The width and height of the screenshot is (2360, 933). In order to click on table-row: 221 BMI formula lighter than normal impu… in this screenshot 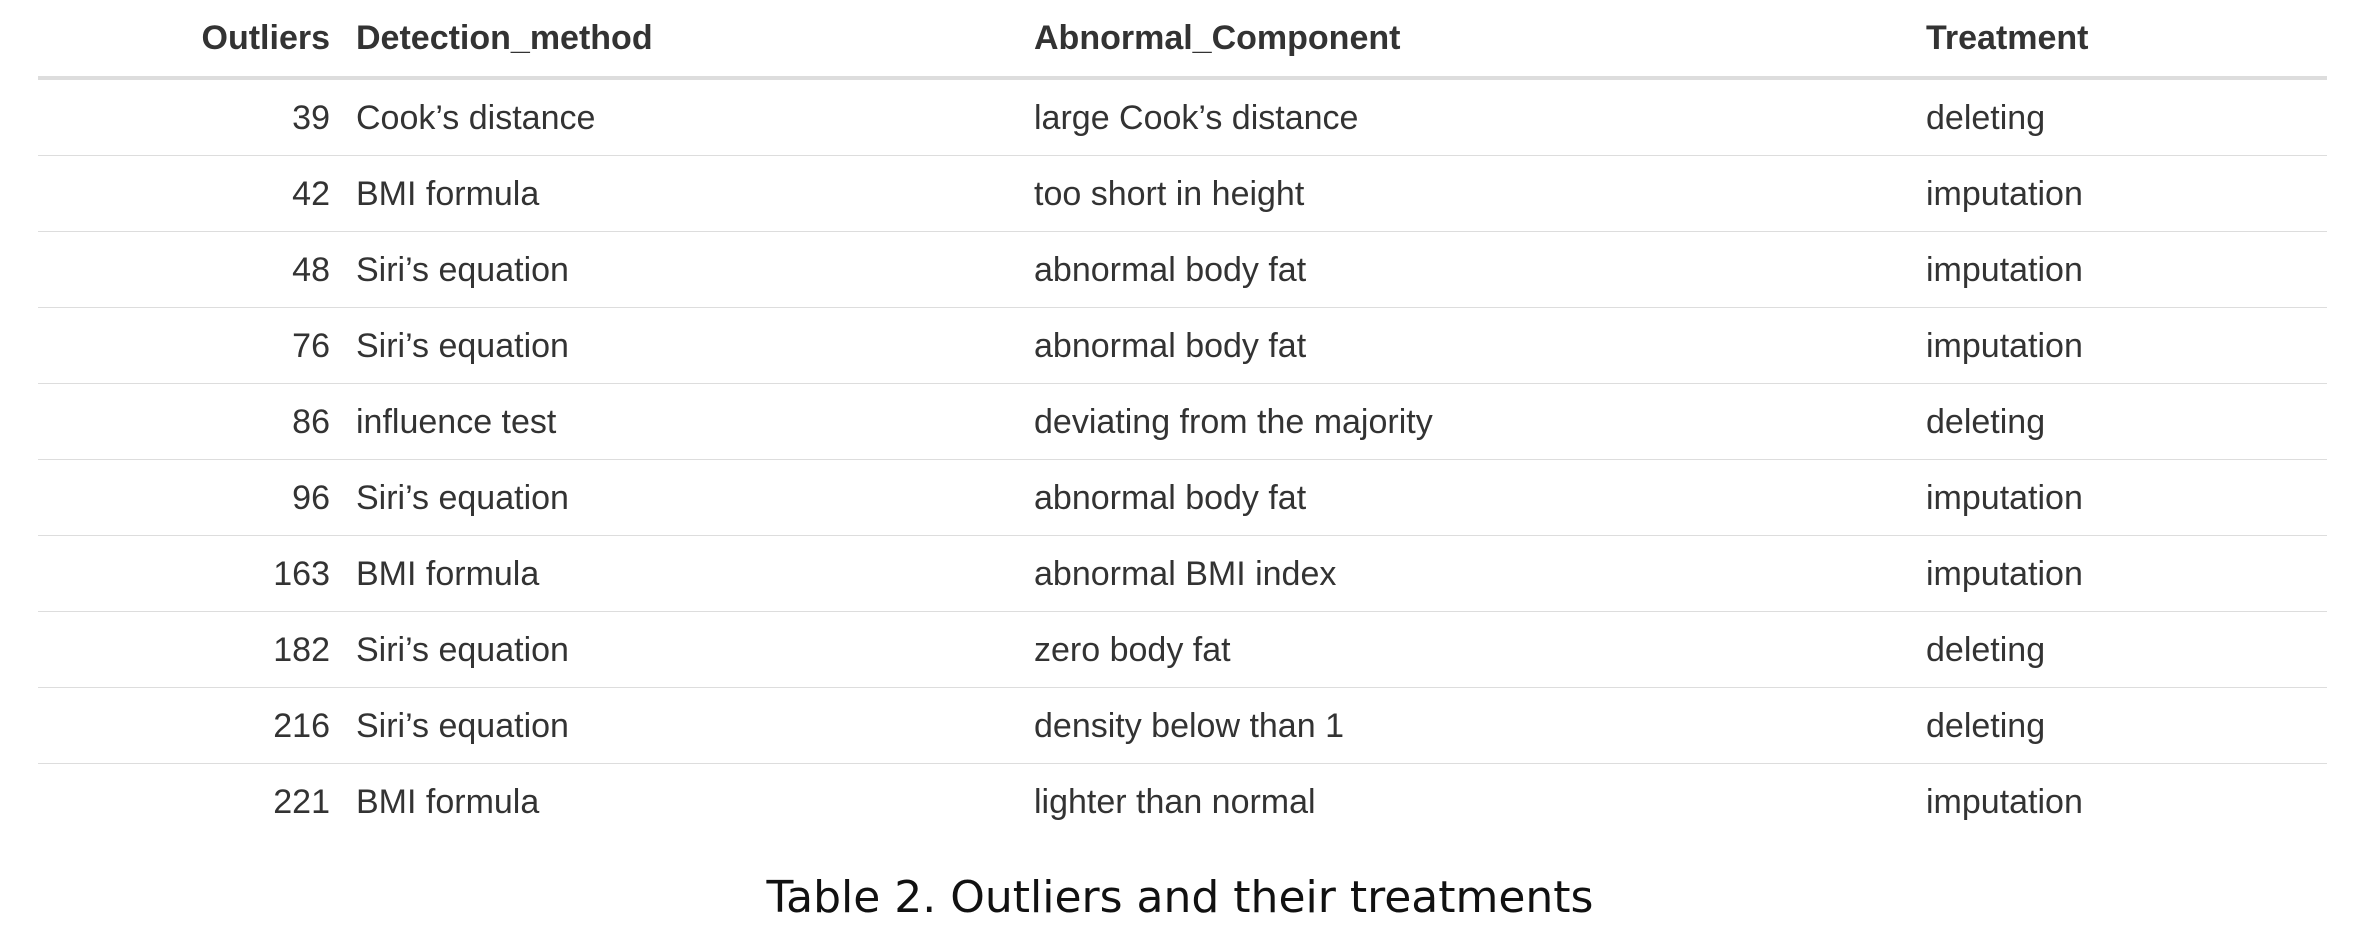, I will do `click(1182, 802)`.